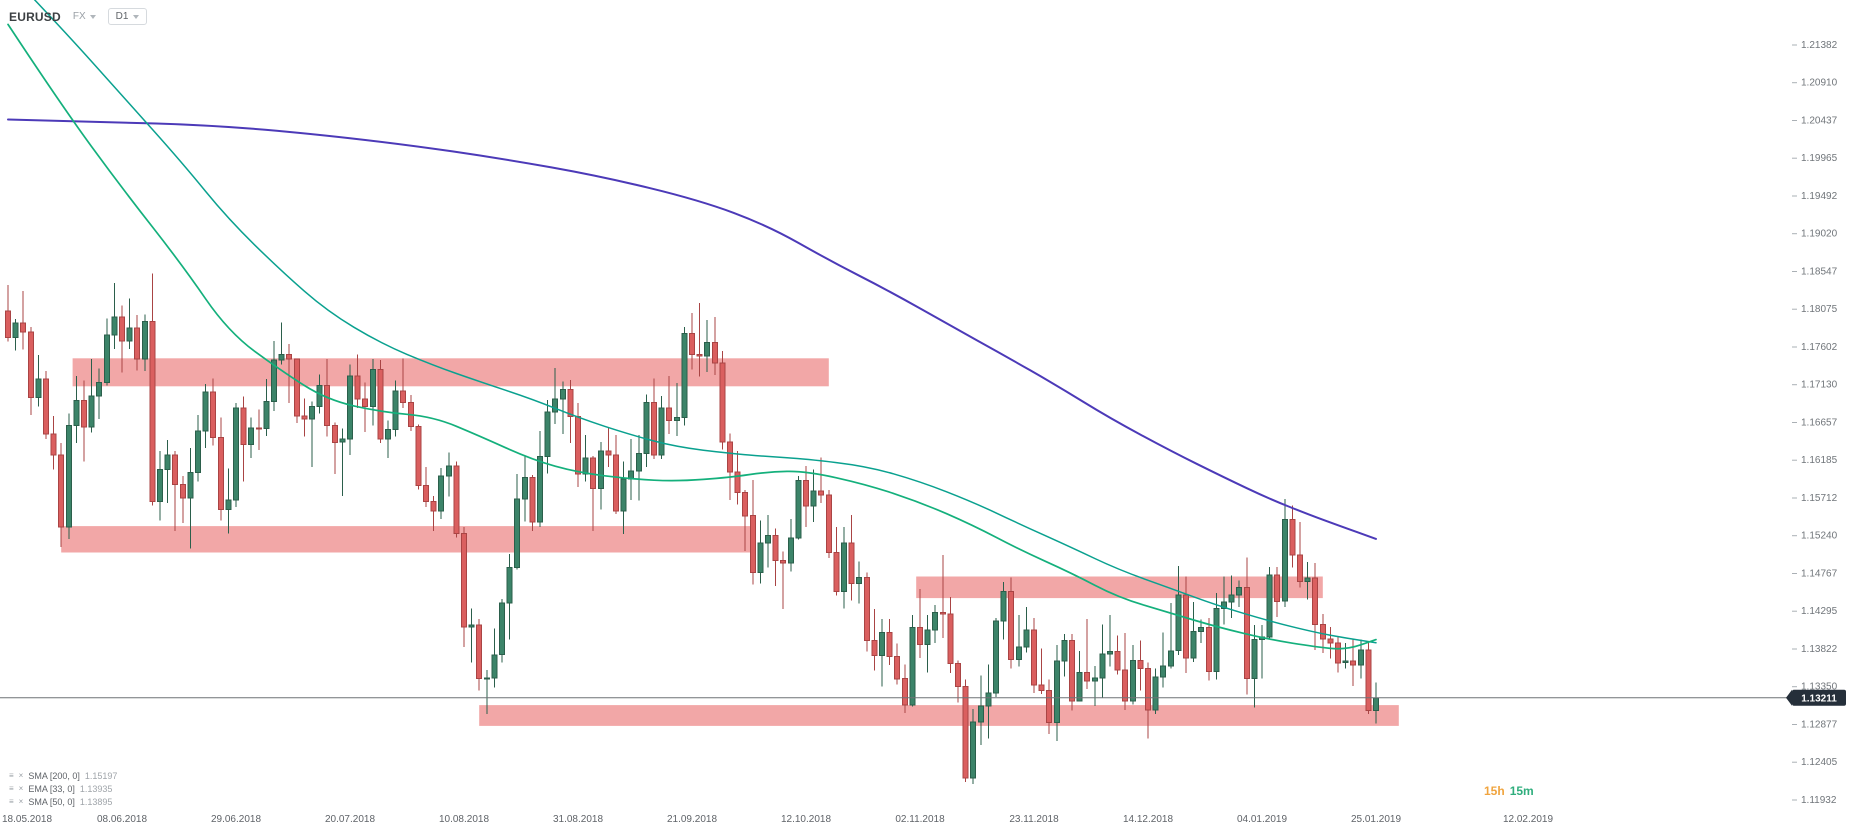 Image resolution: width=1866 pixels, height=837 pixels. What do you see at coordinates (1819, 698) in the screenshot?
I see `current-price-value: 1.13211` at bounding box center [1819, 698].